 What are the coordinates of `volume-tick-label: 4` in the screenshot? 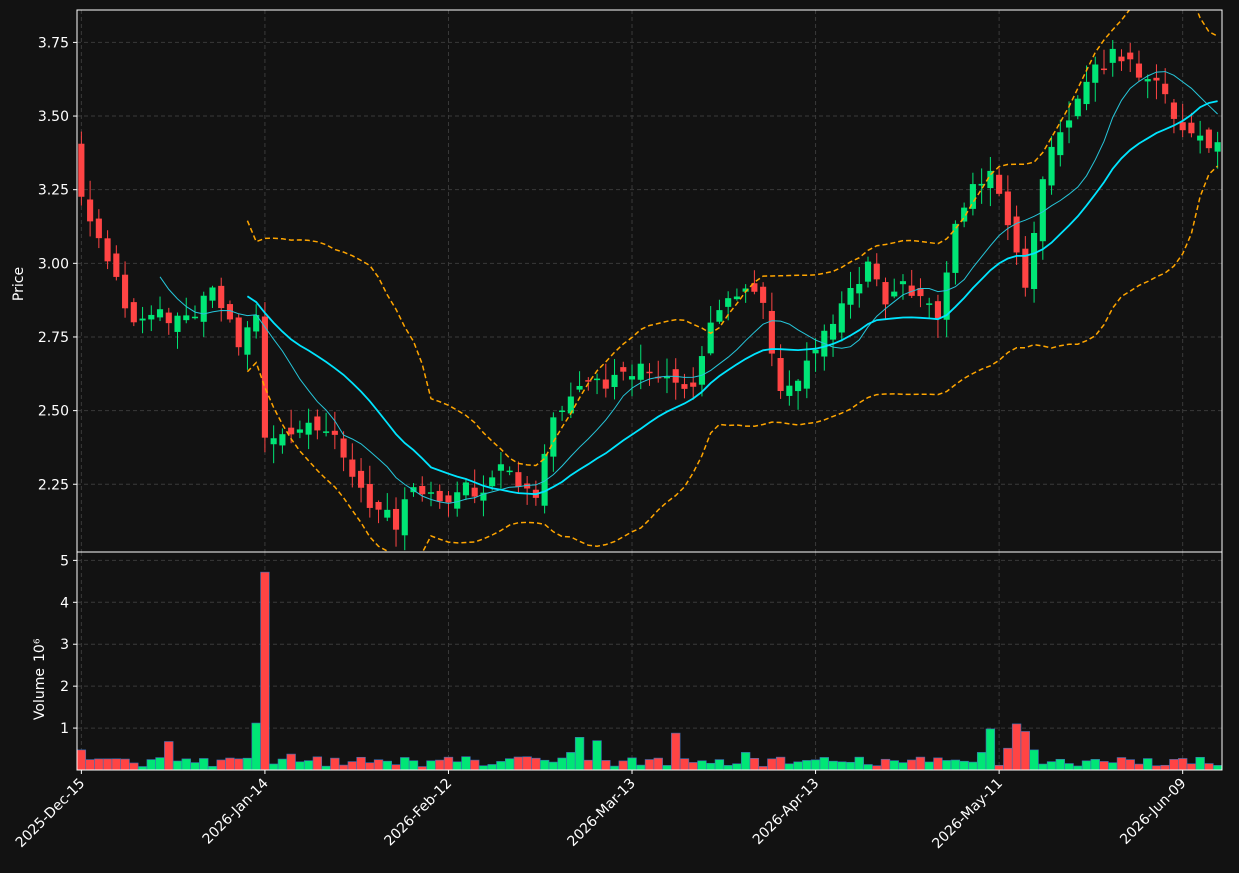 It's located at (64, 603).